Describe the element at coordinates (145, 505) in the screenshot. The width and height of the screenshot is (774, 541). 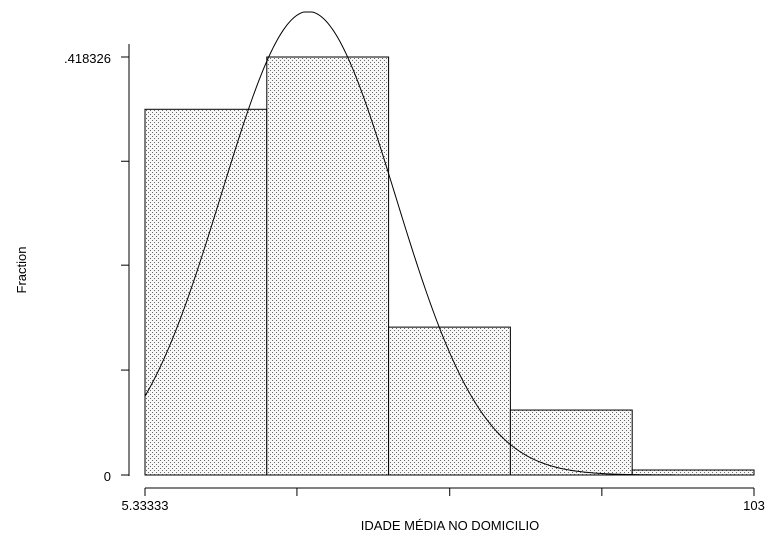
I see `x-tick-label-min: 5.33333` at that location.